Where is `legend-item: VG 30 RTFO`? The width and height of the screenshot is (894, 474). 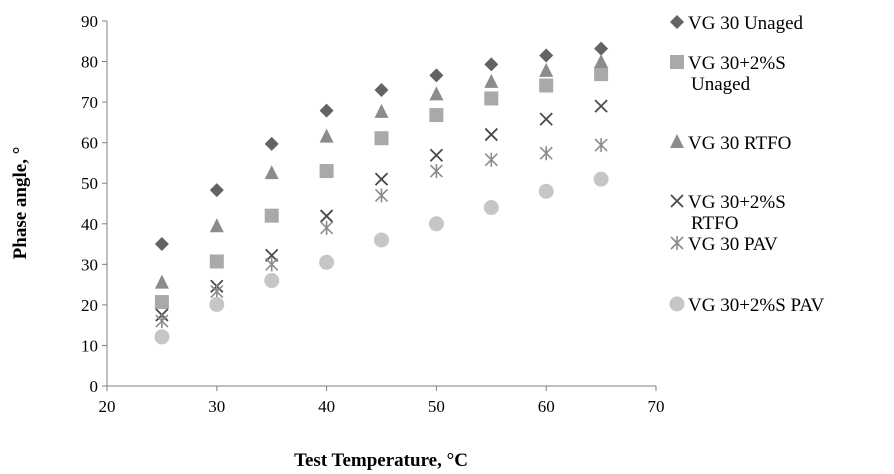
legend-item: VG 30 RTFO is located at coordinates (730, 143).